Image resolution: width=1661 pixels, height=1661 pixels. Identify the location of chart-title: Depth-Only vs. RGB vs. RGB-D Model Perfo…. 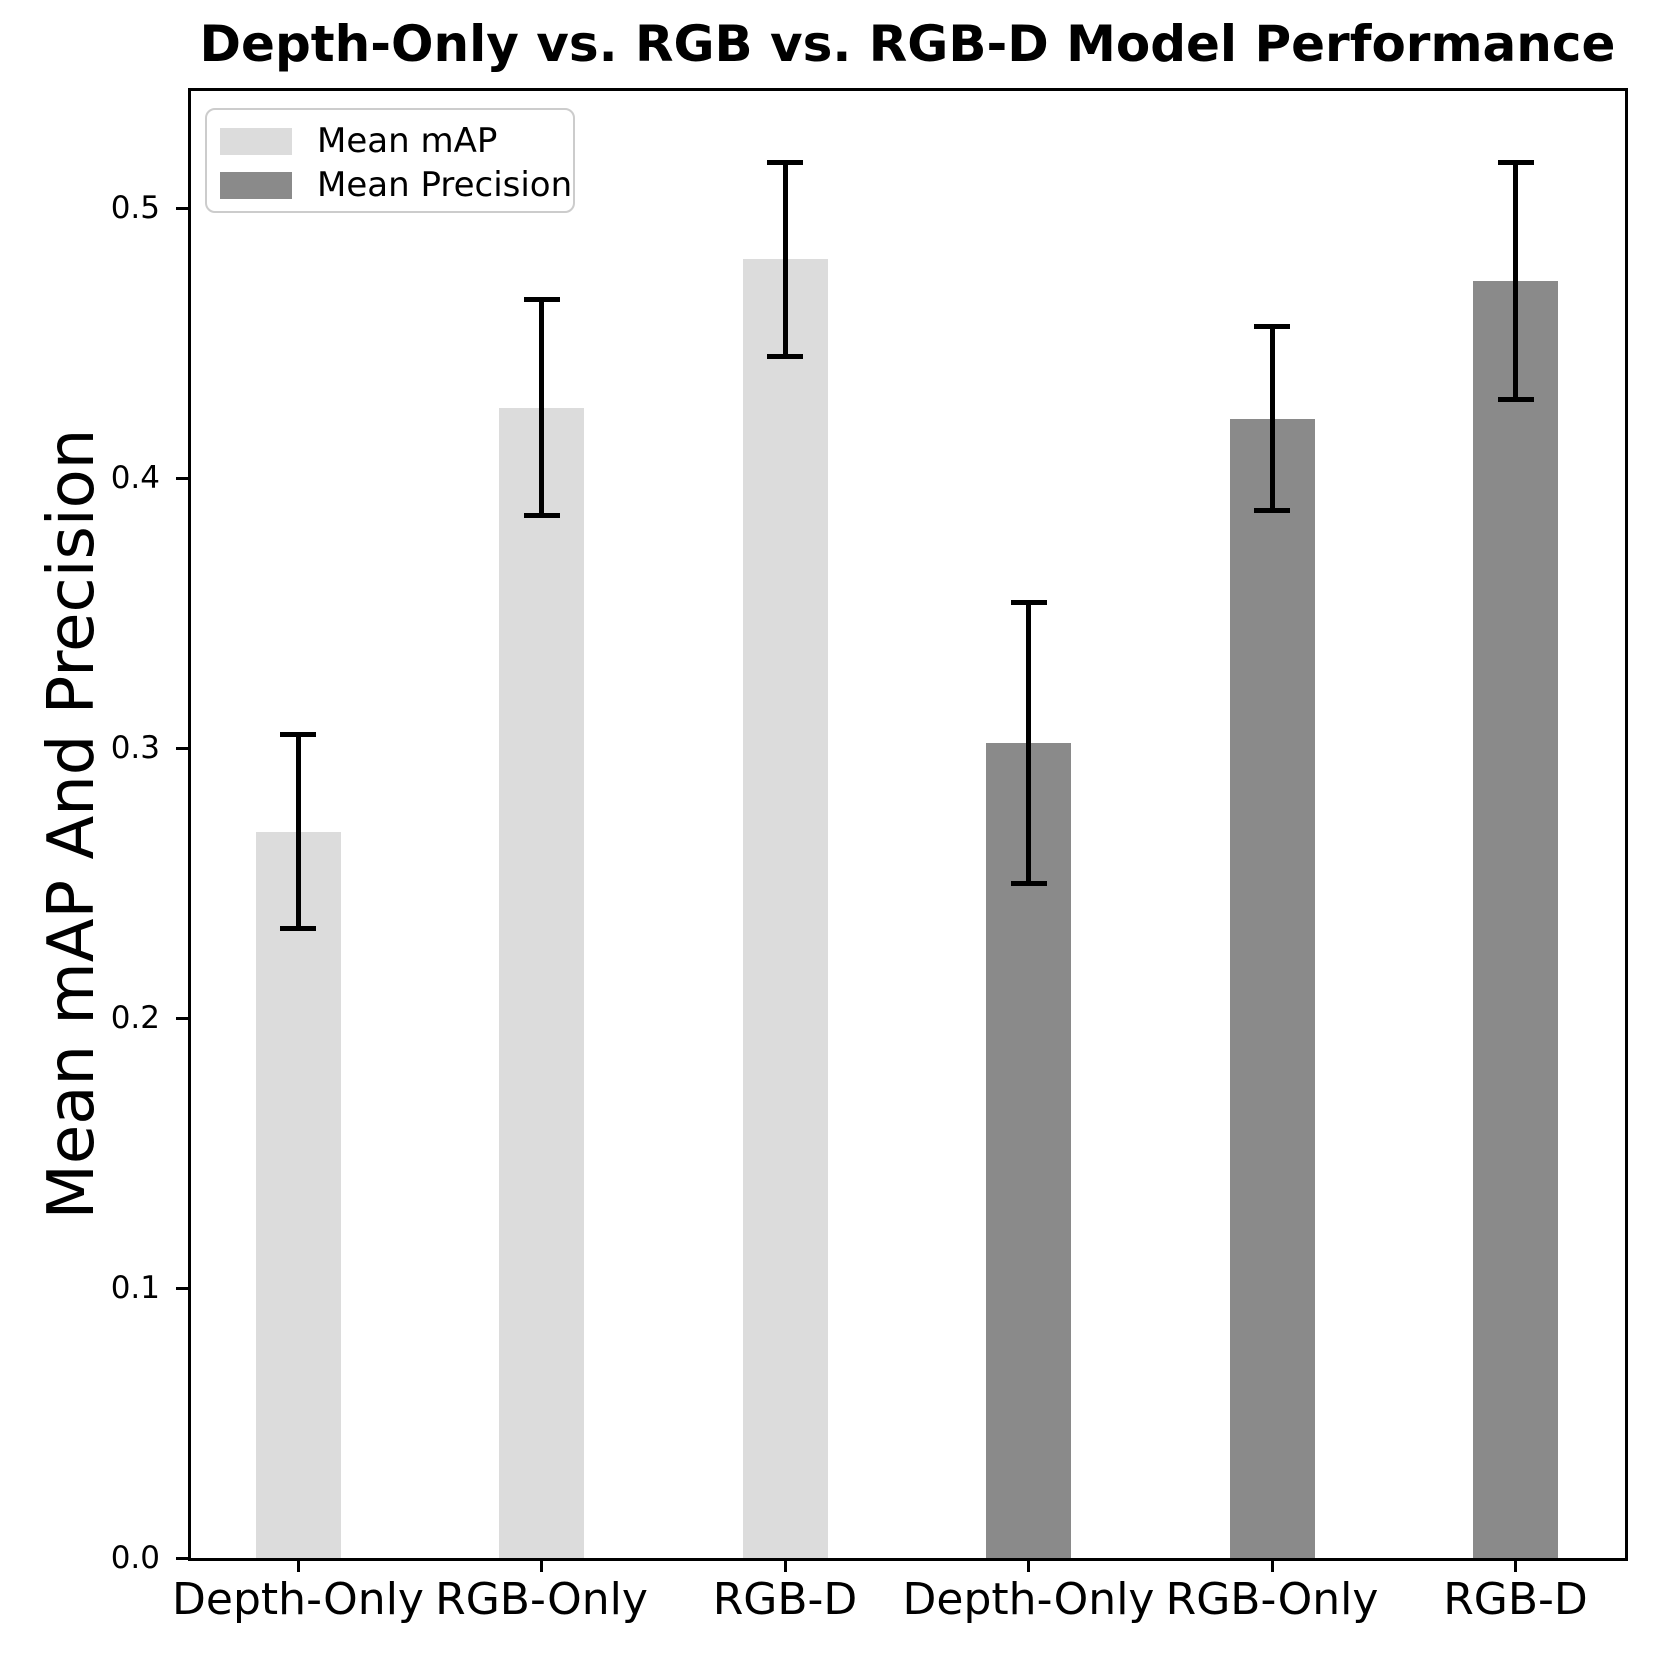
(907, 44).